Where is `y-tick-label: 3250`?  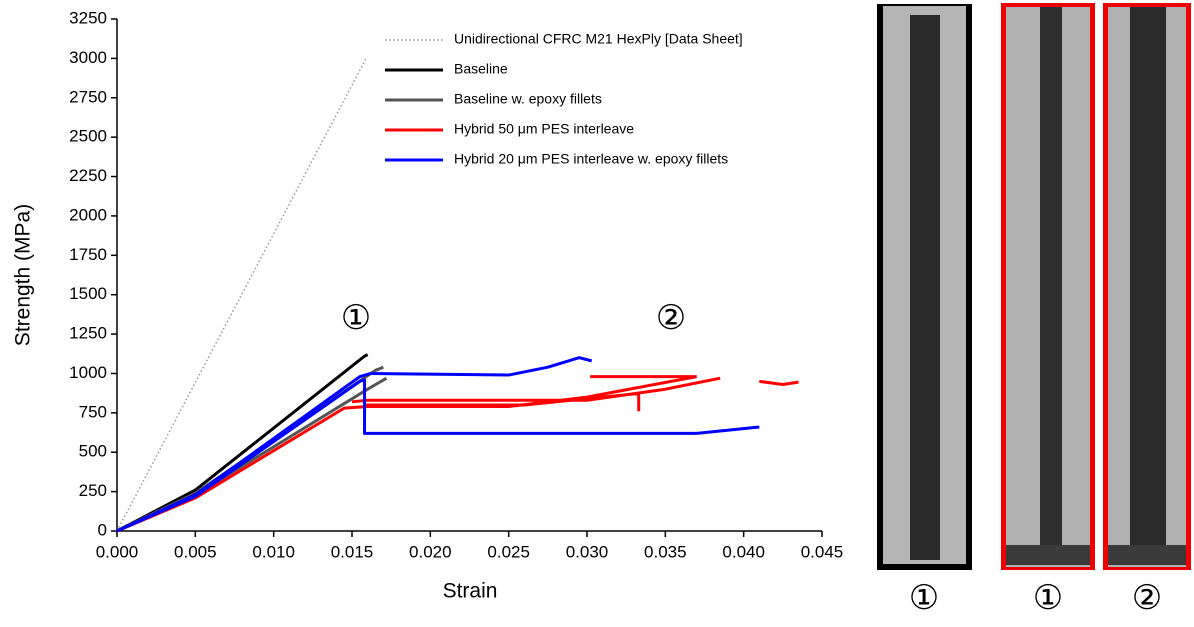 y-tick-label: 3250 is located at coordinates (88, 17).